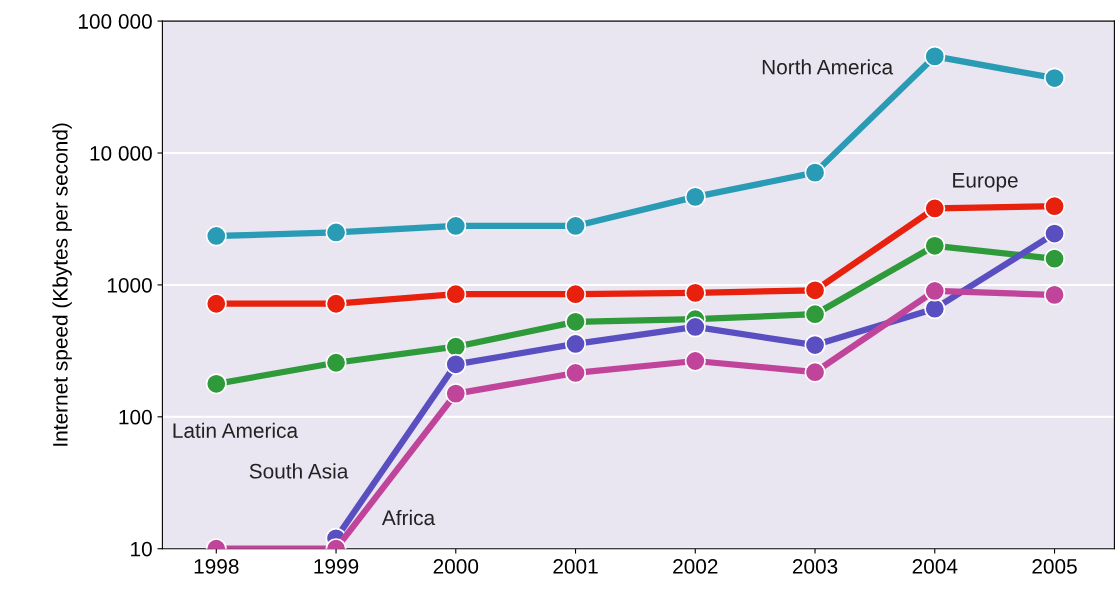 The width and height of the screenshot is (1120, 603). I want to click on y-tick-label: 1000, so click(129, 285).